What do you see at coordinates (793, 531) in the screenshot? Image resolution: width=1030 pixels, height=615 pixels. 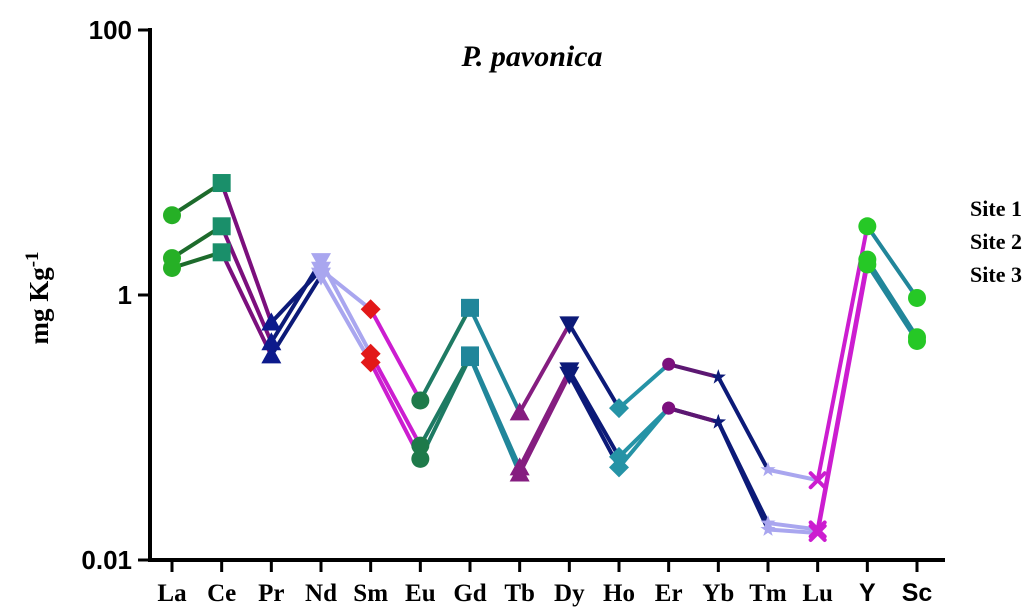 I see `series-3-segment-tm-lu` at bounding box center [793, 531].